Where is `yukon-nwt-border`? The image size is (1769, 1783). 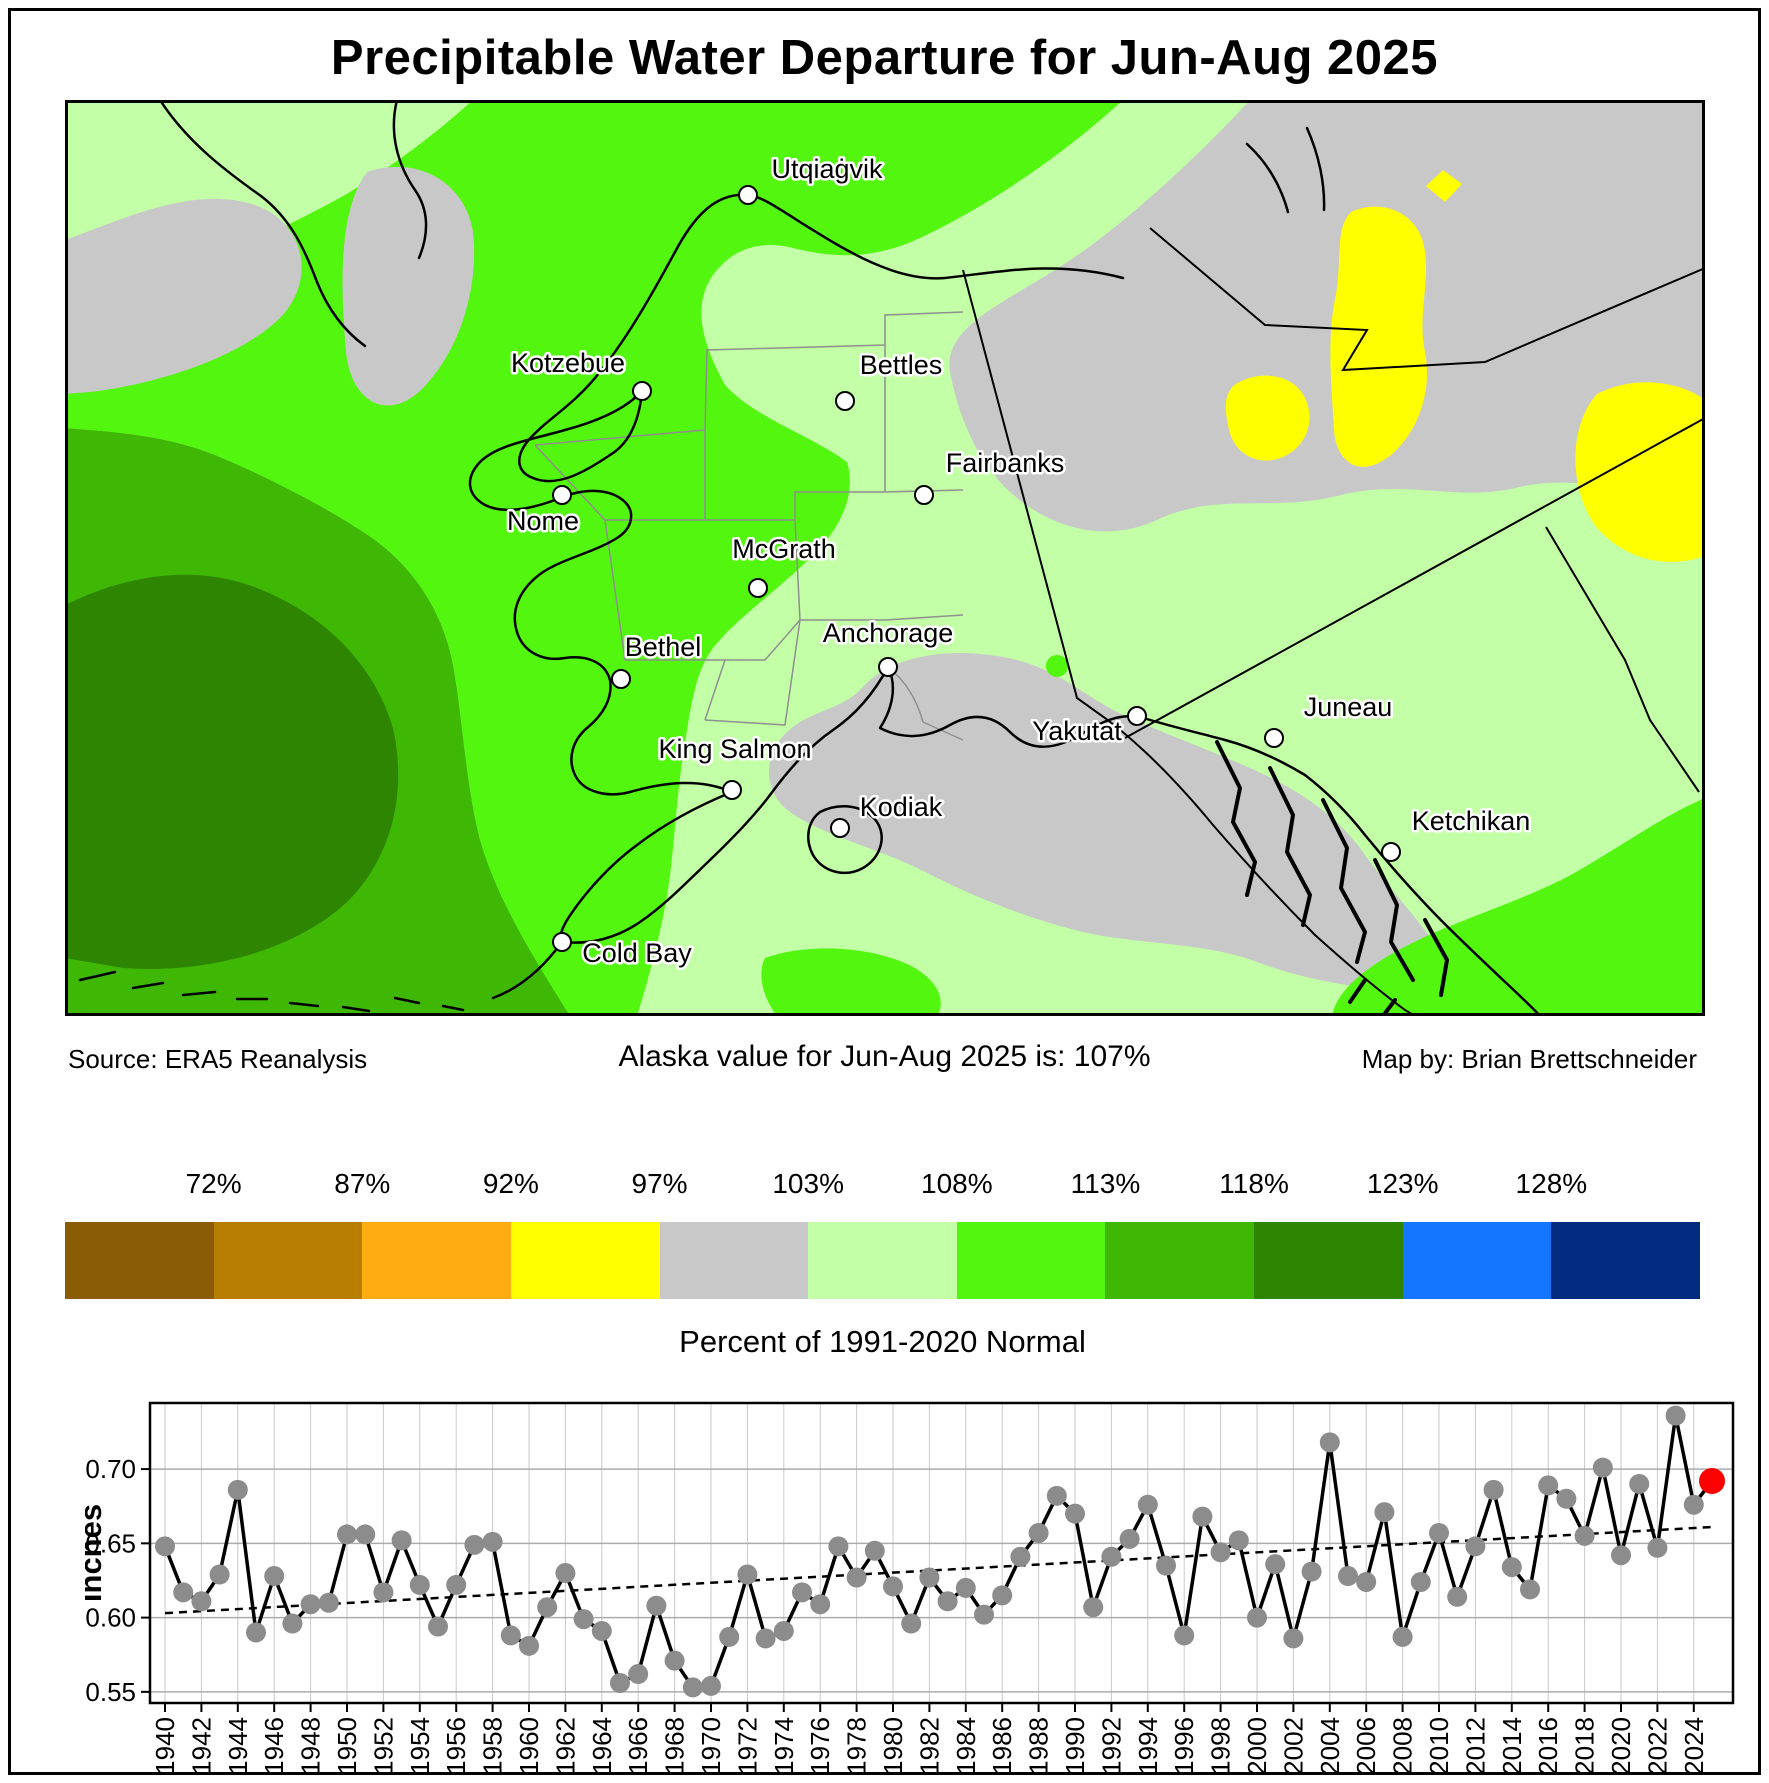
yukon-nwt-border is located at coordinates (1427, 299).